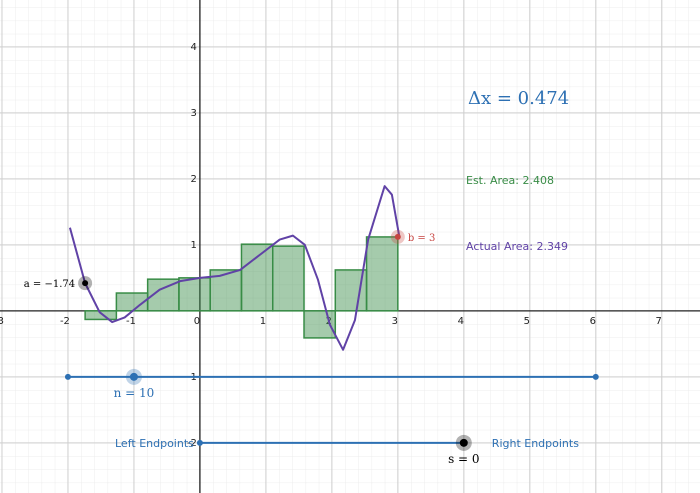 The height and width of the screenshot is (493, 700). What do you see at coordinates (395, 321) in the screenshot?
I see `x-tick-label: 3` at bounding box center [395, 321].